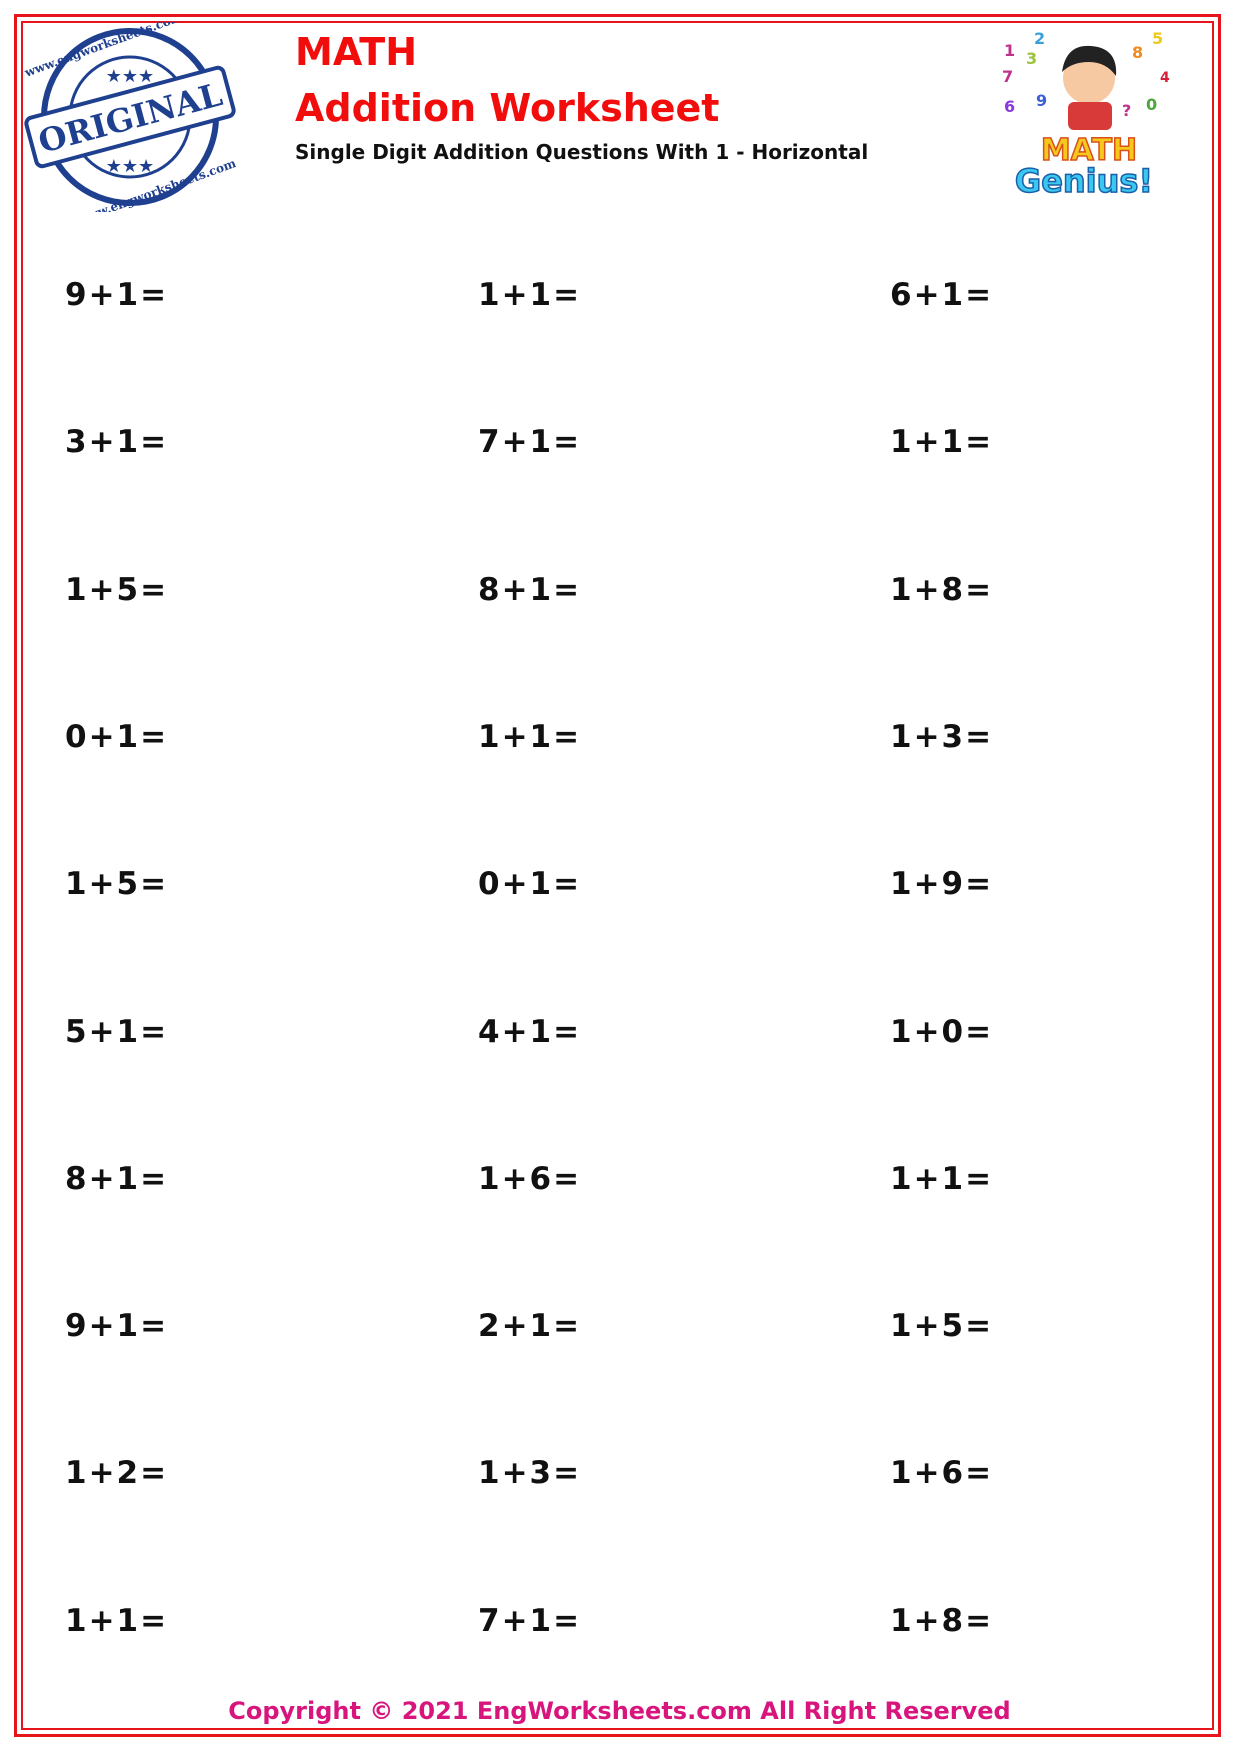 This screenshot has width=1239, height=1754. Describe the element at coordinates (1031, 58) in the screenshot. I see `svg-text: 3` at that location.